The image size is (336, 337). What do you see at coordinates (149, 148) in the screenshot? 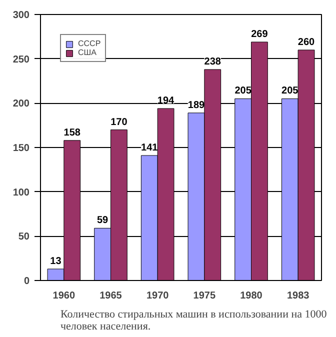
I see `data-label: 141` at bounding box center [149, 148].